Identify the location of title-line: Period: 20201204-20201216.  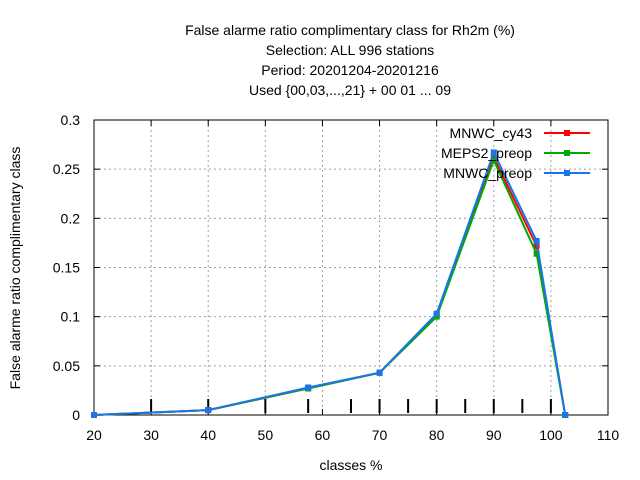
(350, 70).